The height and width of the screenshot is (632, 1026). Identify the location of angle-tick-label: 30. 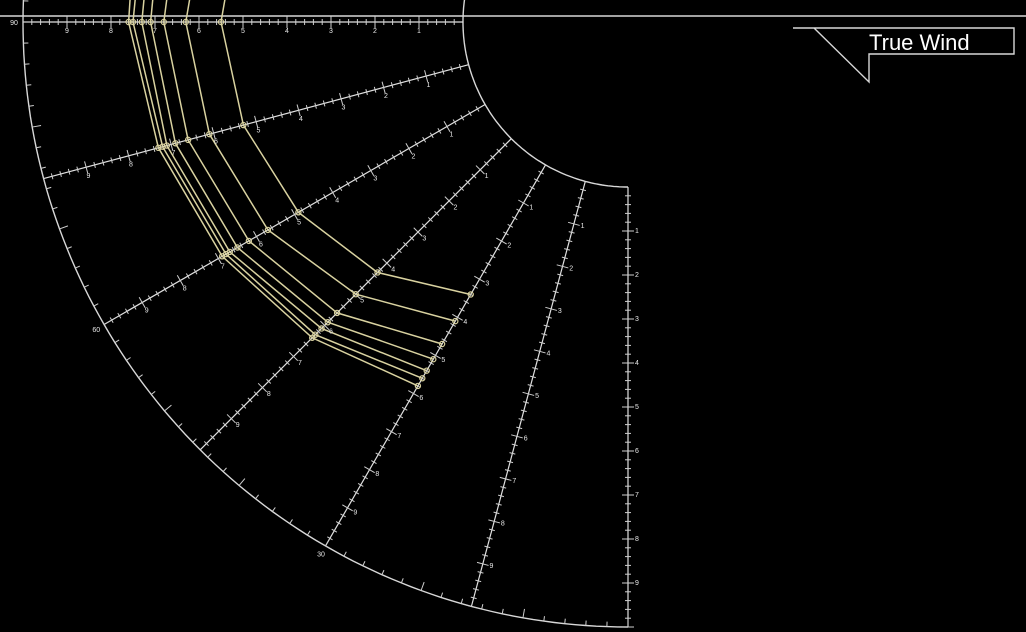
(321, 555).